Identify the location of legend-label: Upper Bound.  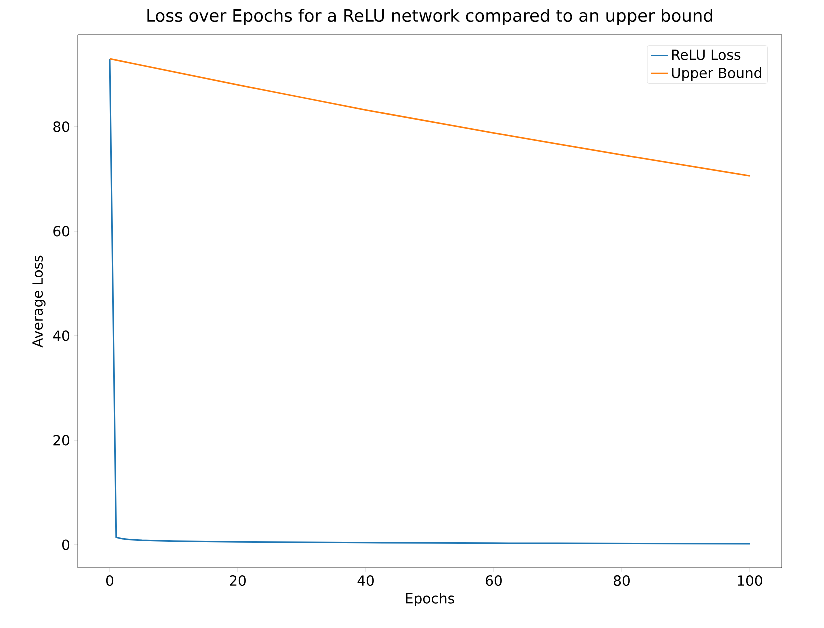
(717, 75).